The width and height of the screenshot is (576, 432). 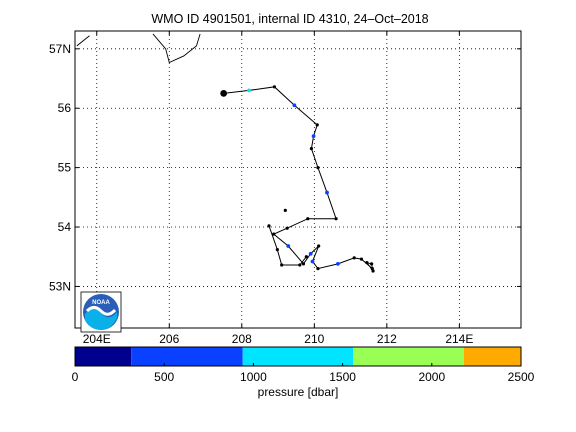 I want to click on colorbar-ticks: 0 500 1000 1500 2000 2500, so click(x=303, y=373).